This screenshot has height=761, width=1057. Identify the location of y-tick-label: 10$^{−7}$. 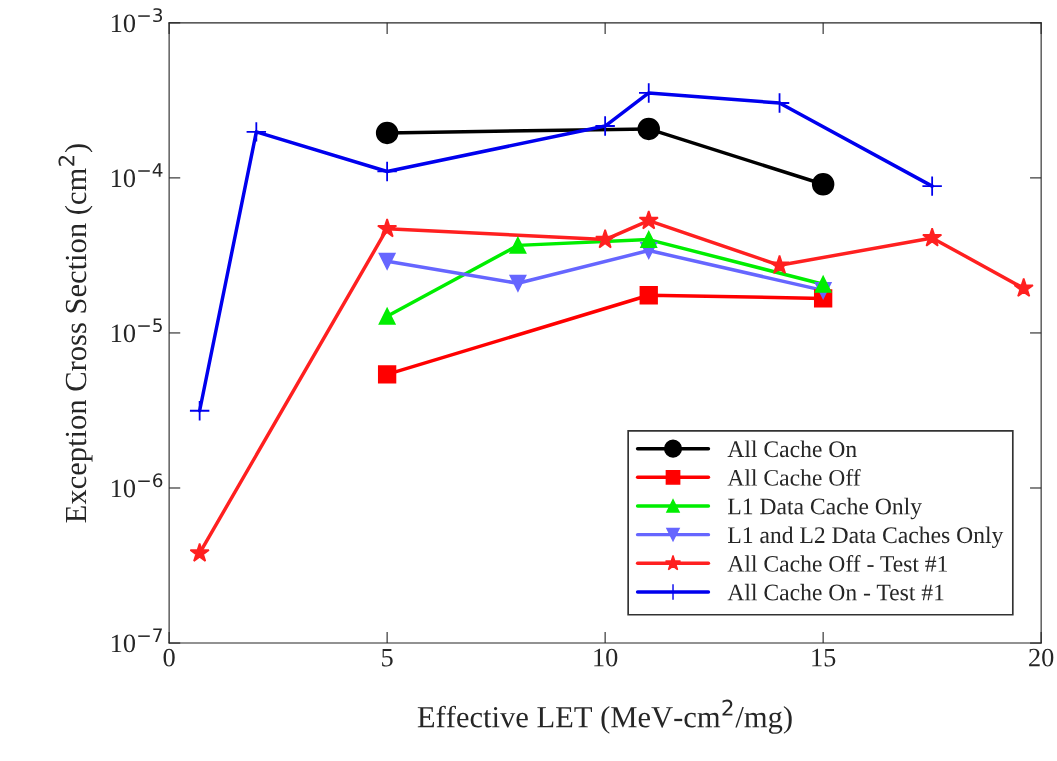
(136, 640).